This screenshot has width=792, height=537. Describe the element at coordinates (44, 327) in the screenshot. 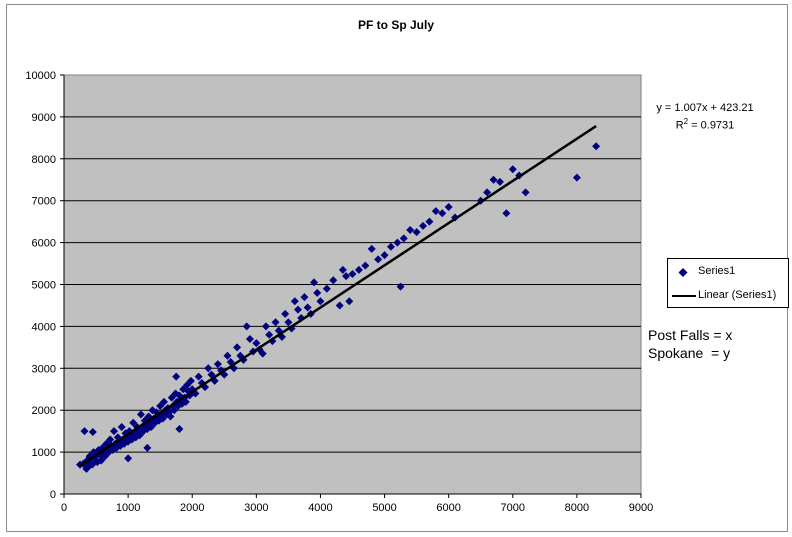

I see `y-tick-label: 4000` at that location.